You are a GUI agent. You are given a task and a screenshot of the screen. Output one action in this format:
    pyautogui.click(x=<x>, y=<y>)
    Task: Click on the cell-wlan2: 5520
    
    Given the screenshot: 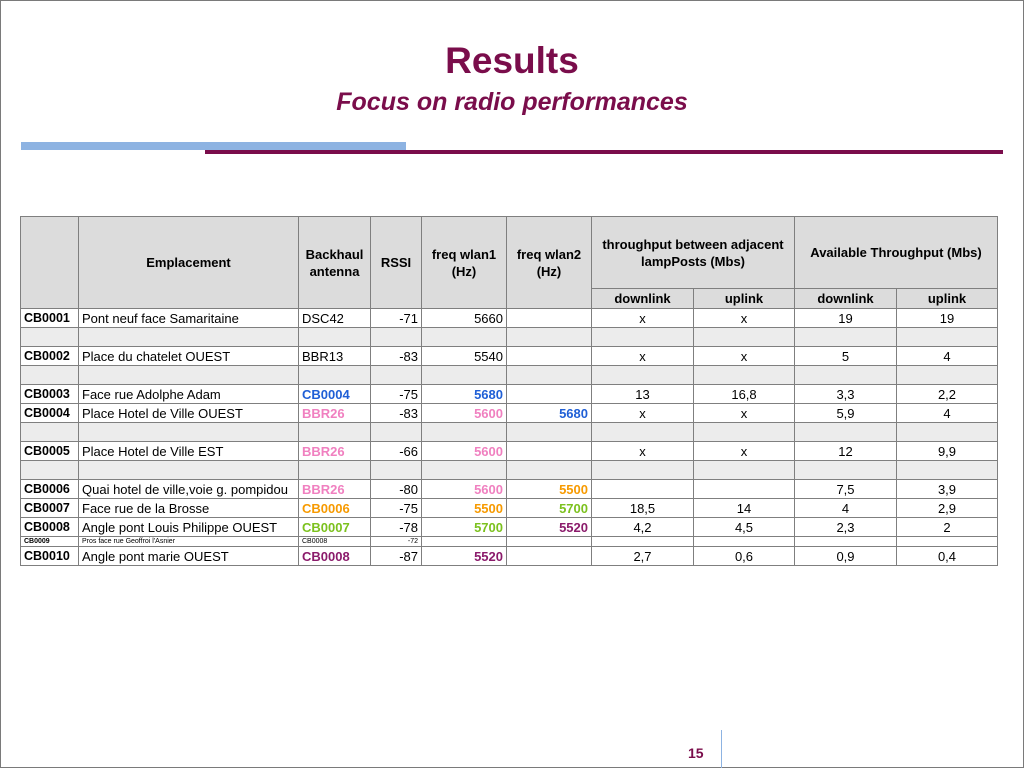 What is the action you would take?
    pyautogui.click(x=549, y=527)
    